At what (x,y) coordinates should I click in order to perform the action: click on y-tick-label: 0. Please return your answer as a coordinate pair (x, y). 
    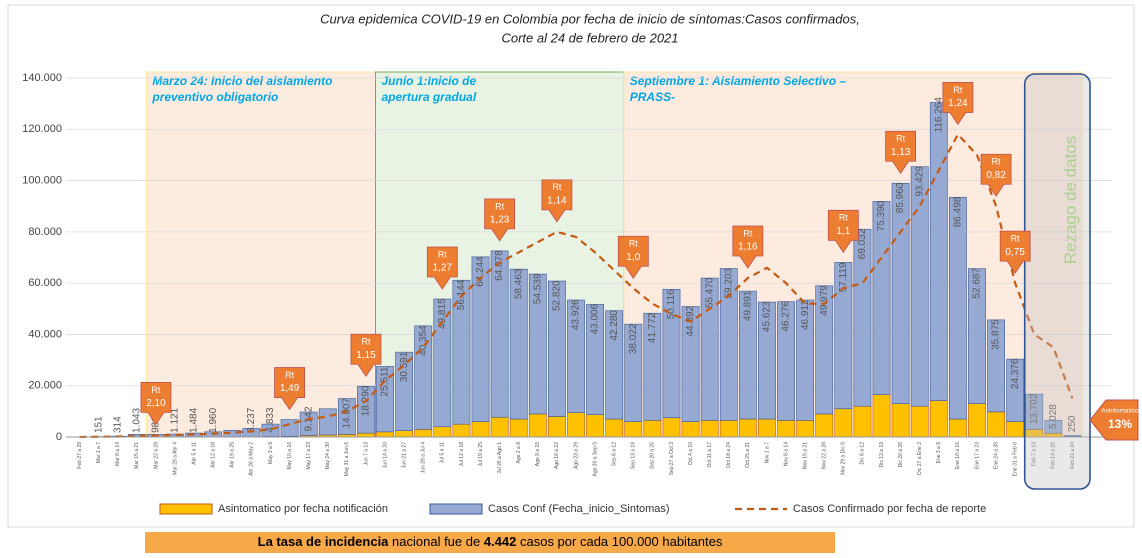
    Looking at the image, I should click on (59, 437).